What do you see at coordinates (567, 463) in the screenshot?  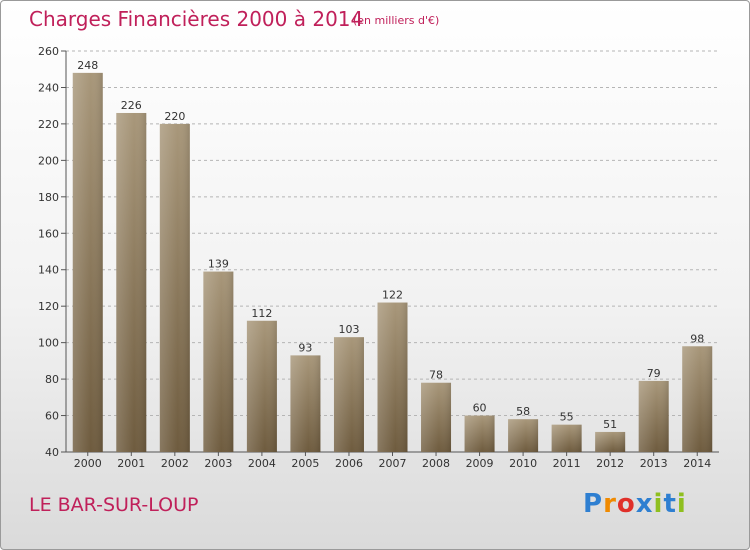 I see `x-tick-label: 2011` at bounding box center [567, 463].